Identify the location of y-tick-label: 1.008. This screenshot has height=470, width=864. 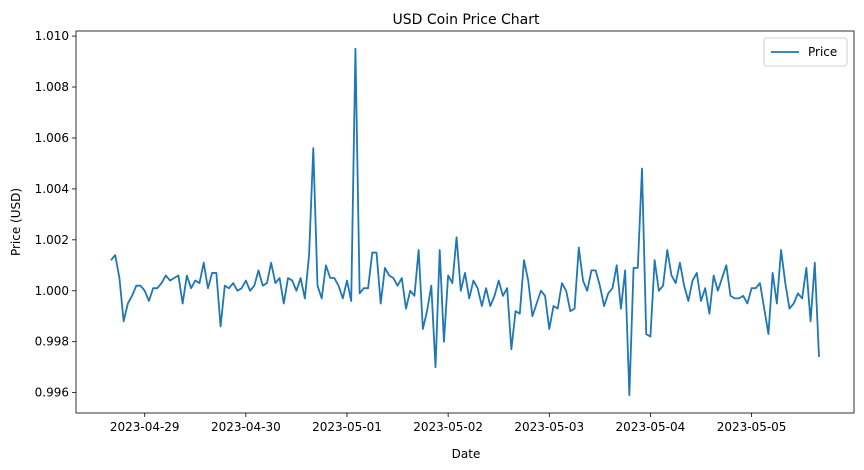
(52, 87).